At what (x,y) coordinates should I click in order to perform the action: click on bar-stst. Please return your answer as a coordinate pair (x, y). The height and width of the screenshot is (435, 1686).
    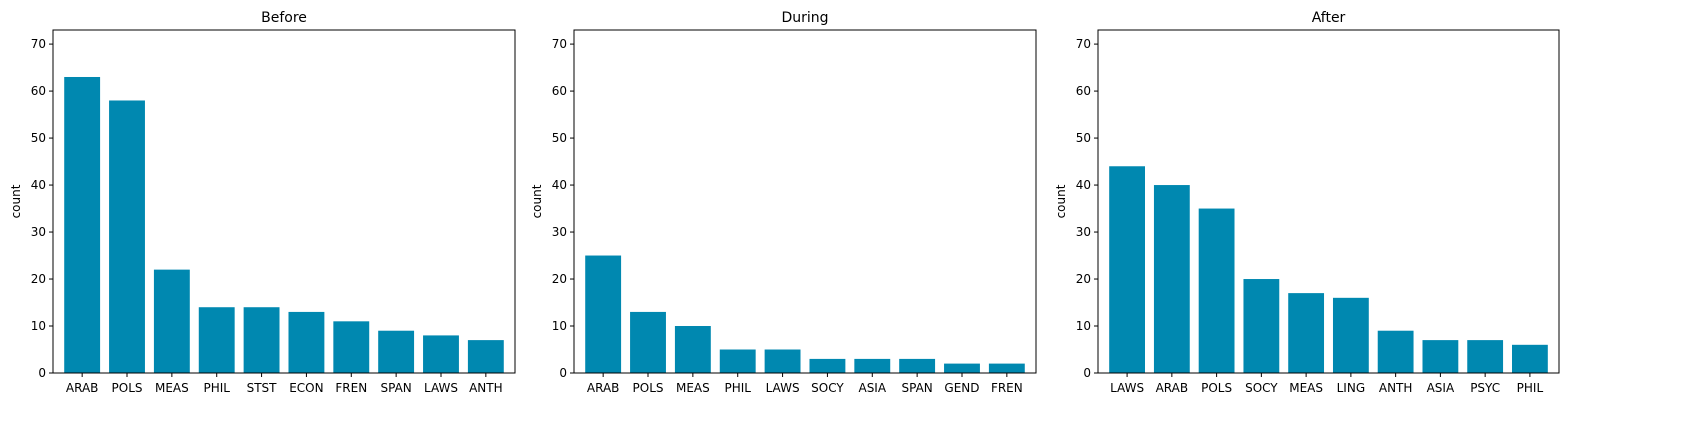
    Looking at the image, I should click on (261, 340).